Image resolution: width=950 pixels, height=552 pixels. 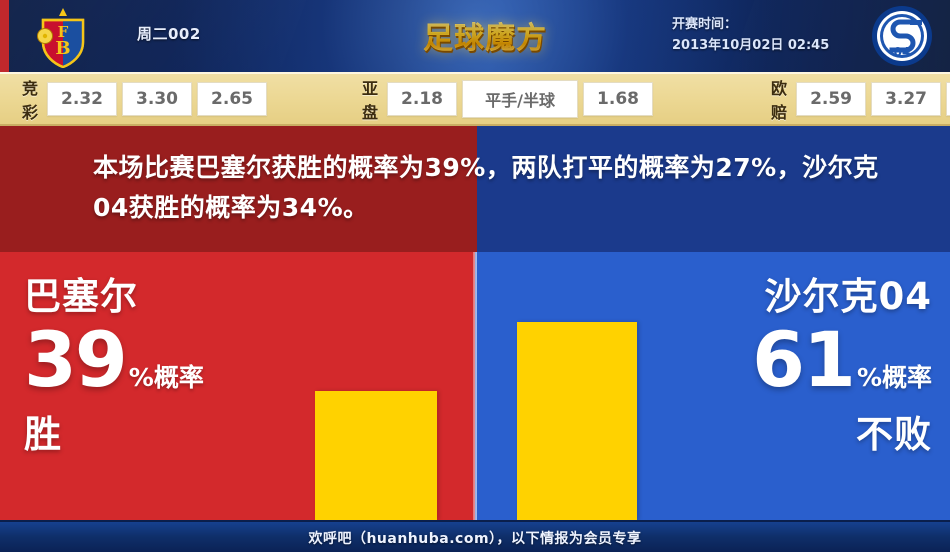 I want to click on svg-text: B, so click(x=62, y=48).